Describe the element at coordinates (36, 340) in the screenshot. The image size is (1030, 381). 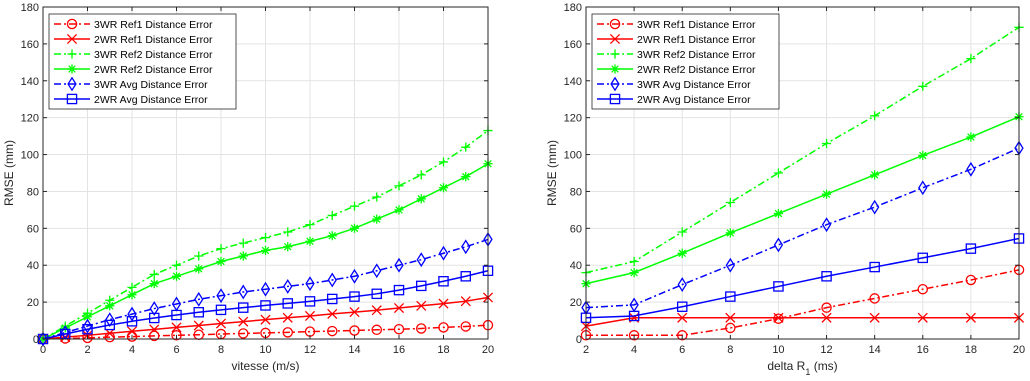
I see `y-tick-label: 0` at that location.